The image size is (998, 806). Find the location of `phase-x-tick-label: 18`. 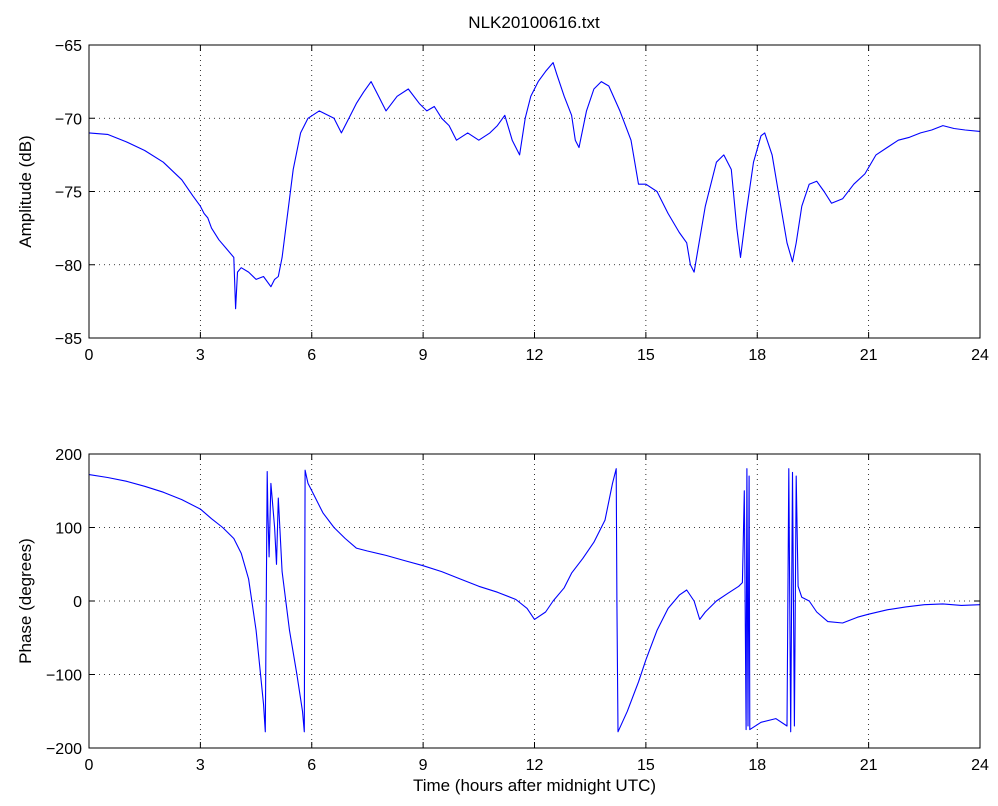

phase-x-tick-label: 18 is located at coordinates (757, 765).